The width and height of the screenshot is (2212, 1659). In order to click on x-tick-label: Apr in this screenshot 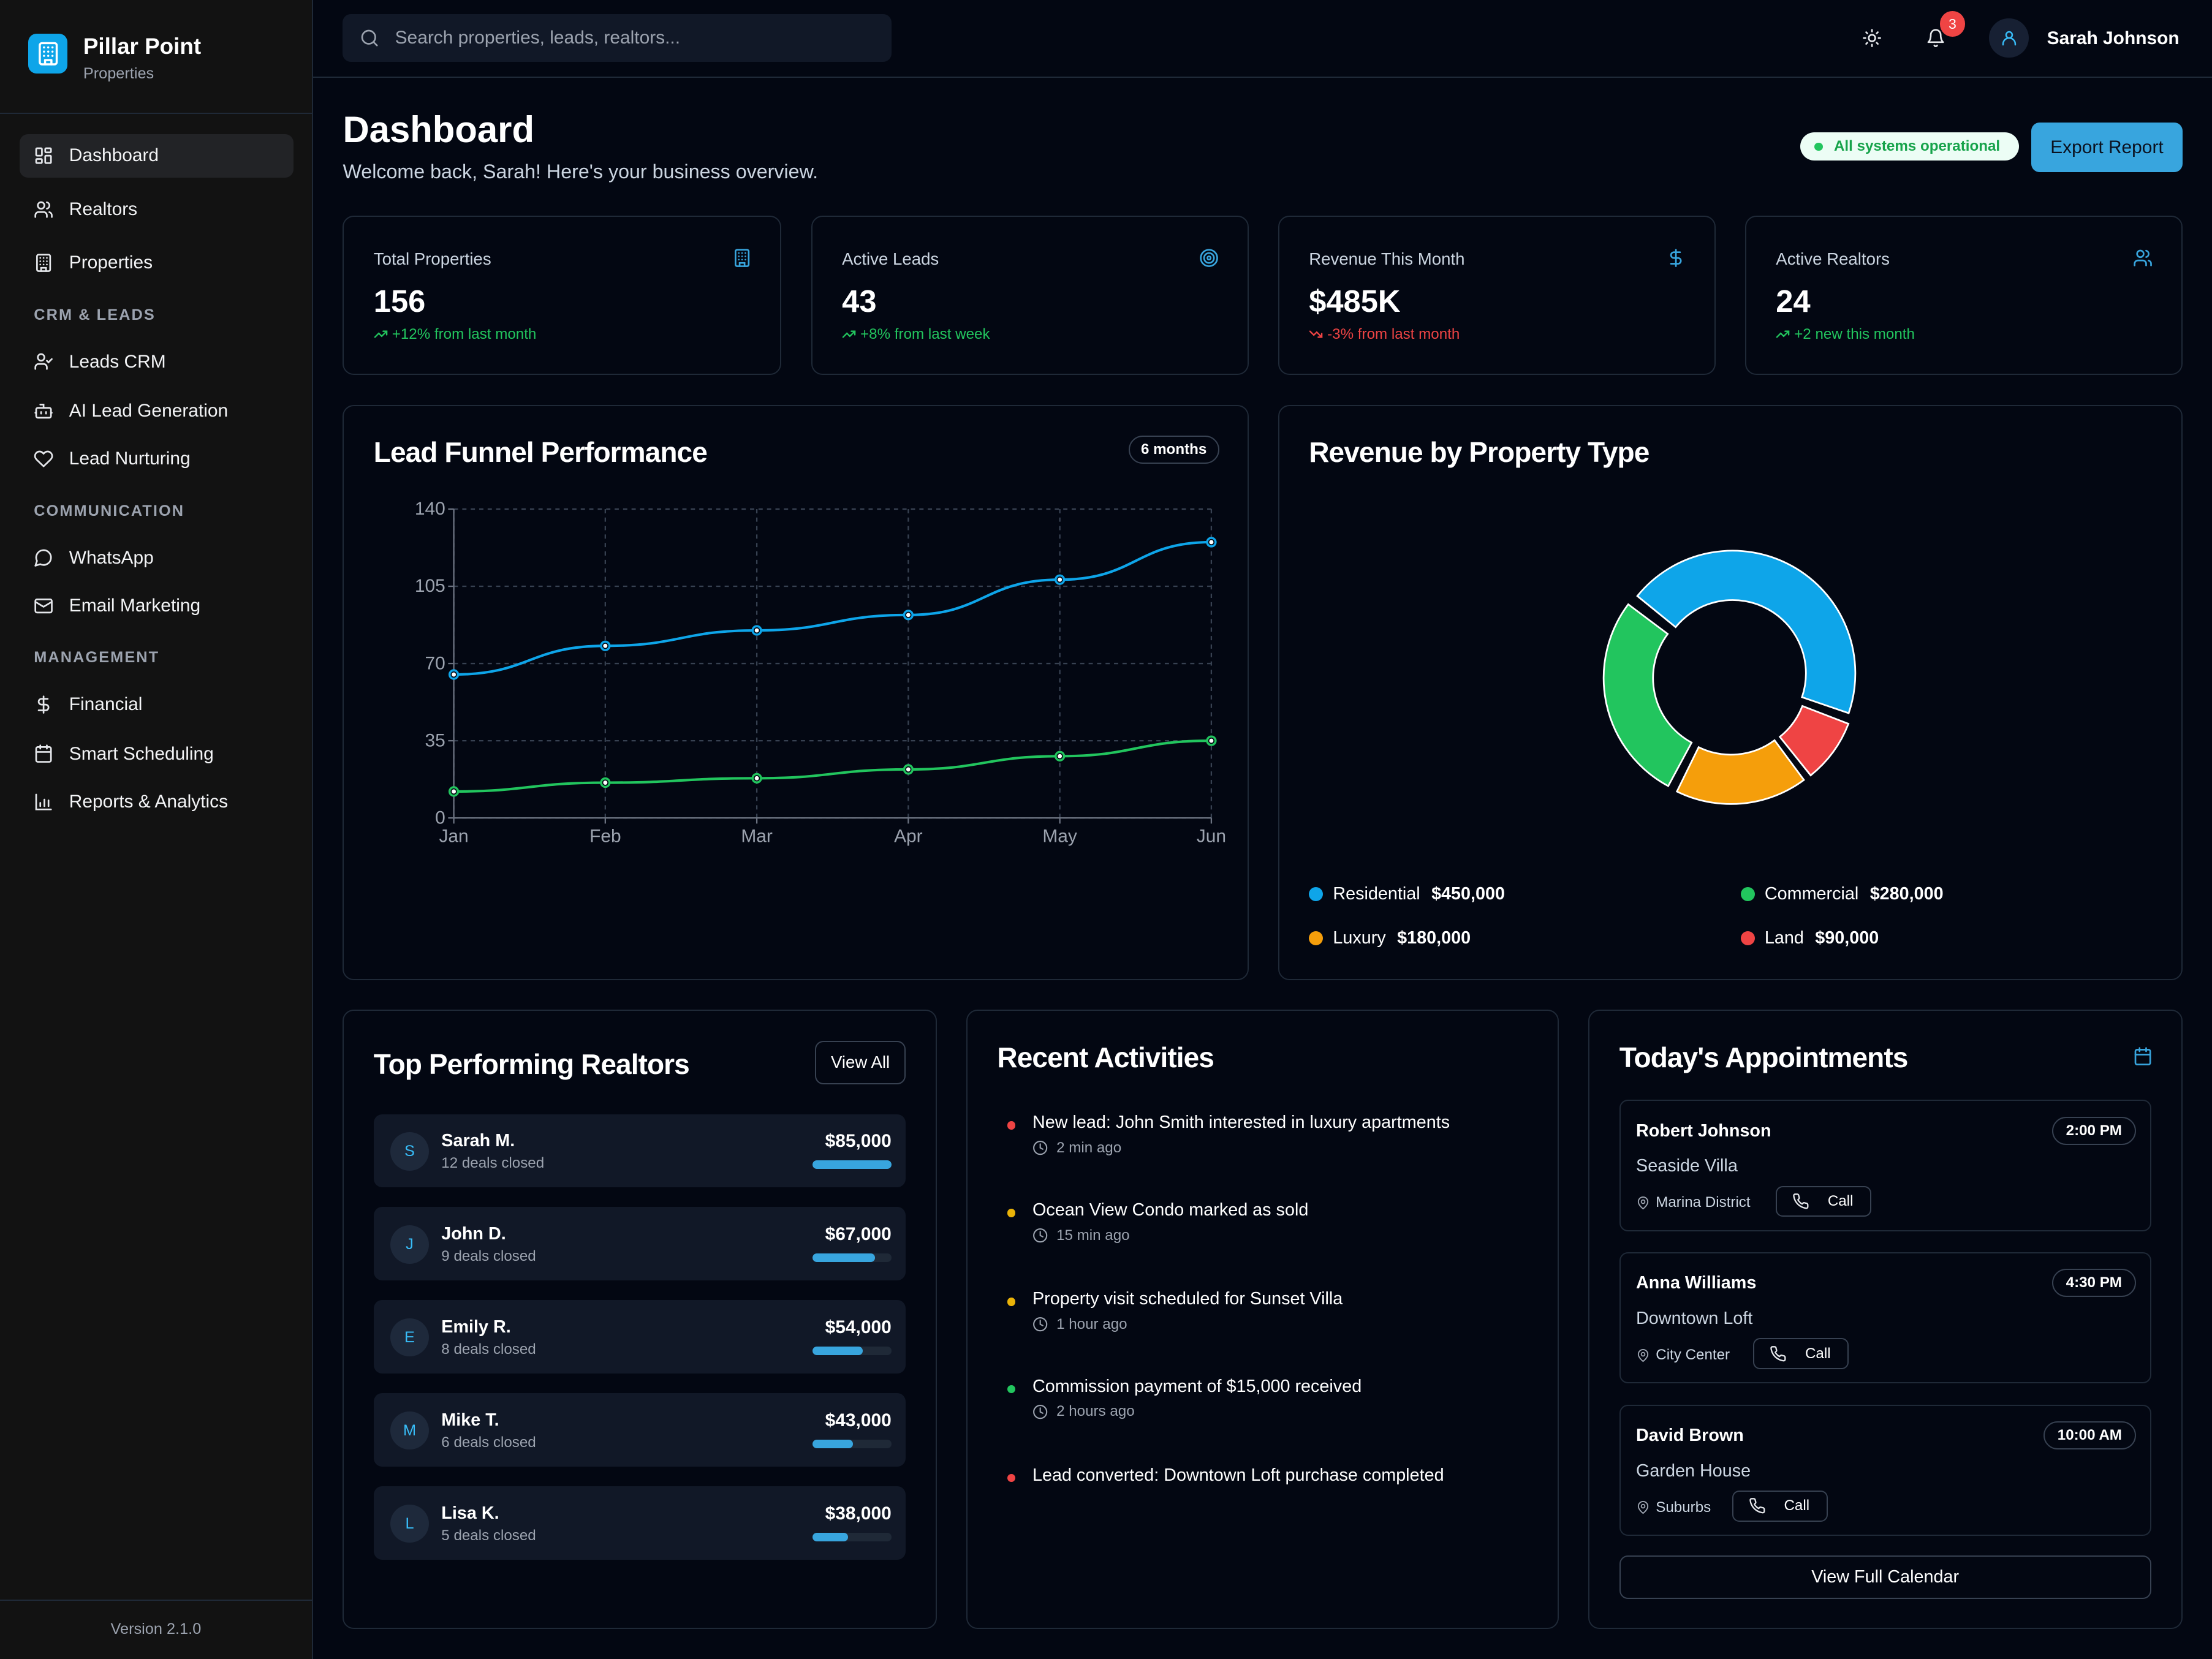, I will do `click(909, 836)`.